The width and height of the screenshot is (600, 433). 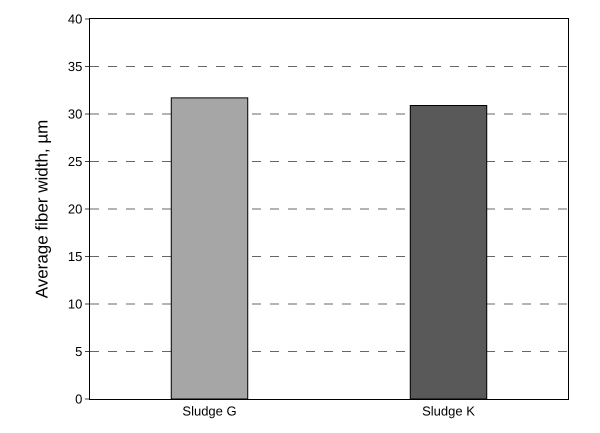 What do you see at coordinates (209, 411) in the screenshot?
I see `x-tick-label: Sludge G` at bounding box center [209, 411].